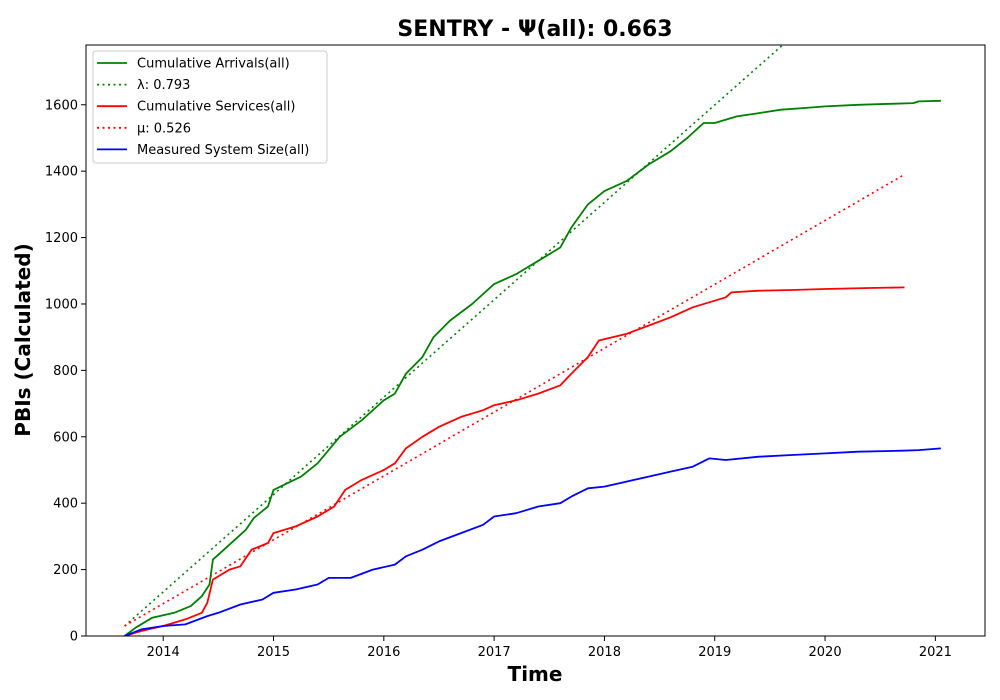 The width and height of the screenshot is (1000, 700). Describe the element at coordinates (65, 371) in the screenshot. I see `y-tick-label: 800` at that location.